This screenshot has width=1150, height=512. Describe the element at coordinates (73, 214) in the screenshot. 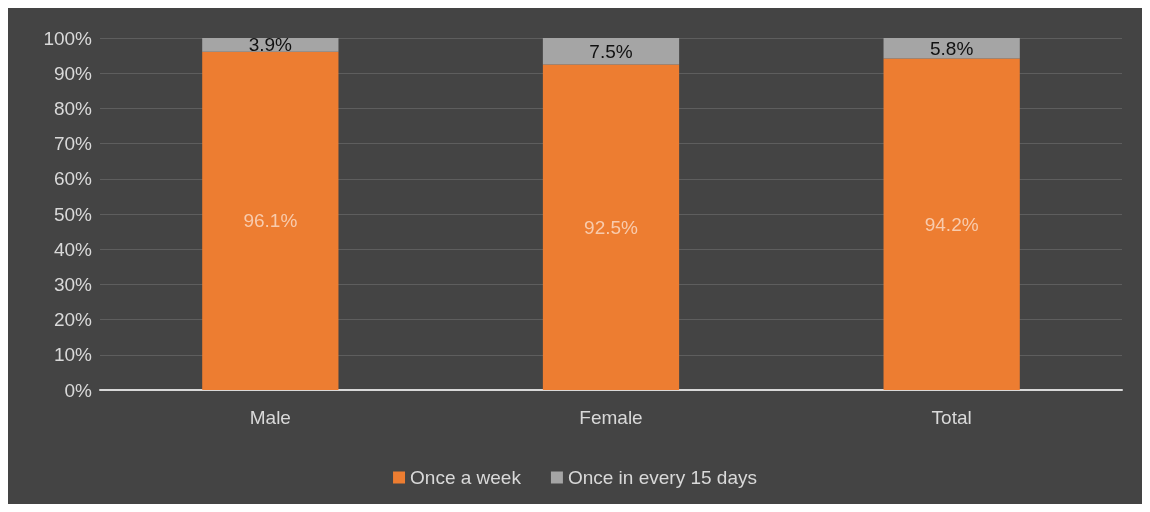

I see `y-tick-label: 50%` at that location.